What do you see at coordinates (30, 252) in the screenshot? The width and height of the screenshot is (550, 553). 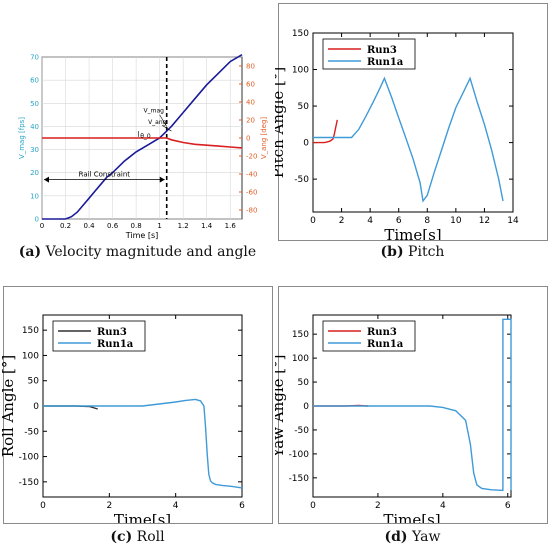 I see `caption-a-letter: (a)` at bounding box center [30, 252].